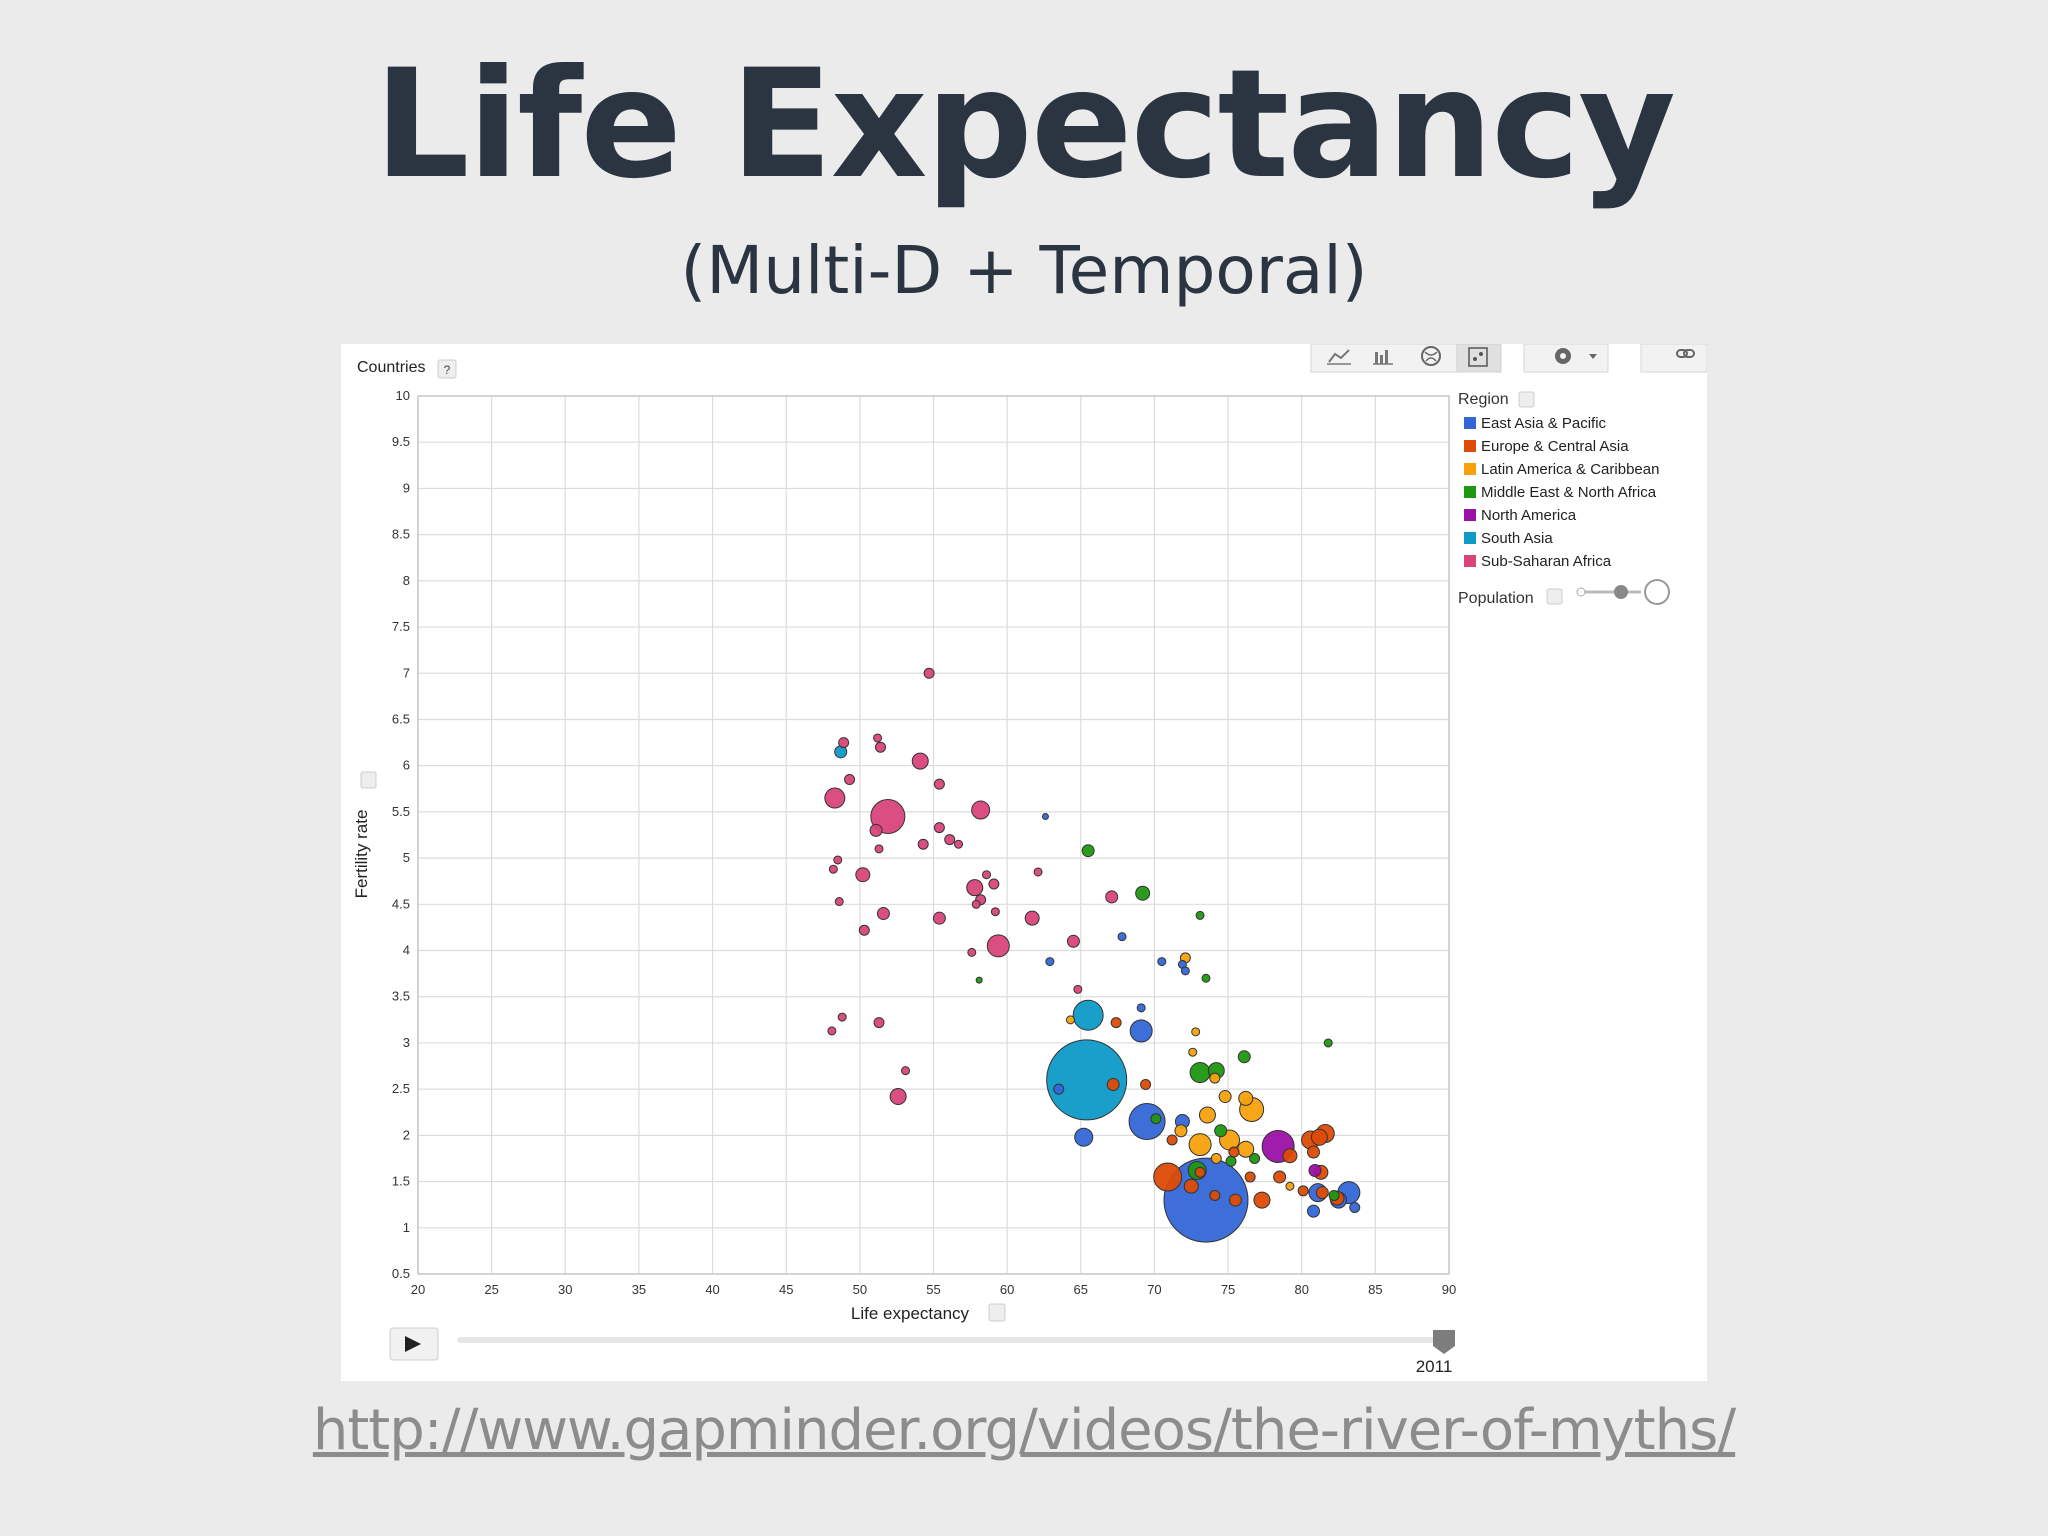 The width and height of the screenshot is (2048, 1536). What do you see at coordinates (1544, 423) in the screenshot?
I see `legend-item-label: East Asia & Pacific` at bounding box center [1544, 423].